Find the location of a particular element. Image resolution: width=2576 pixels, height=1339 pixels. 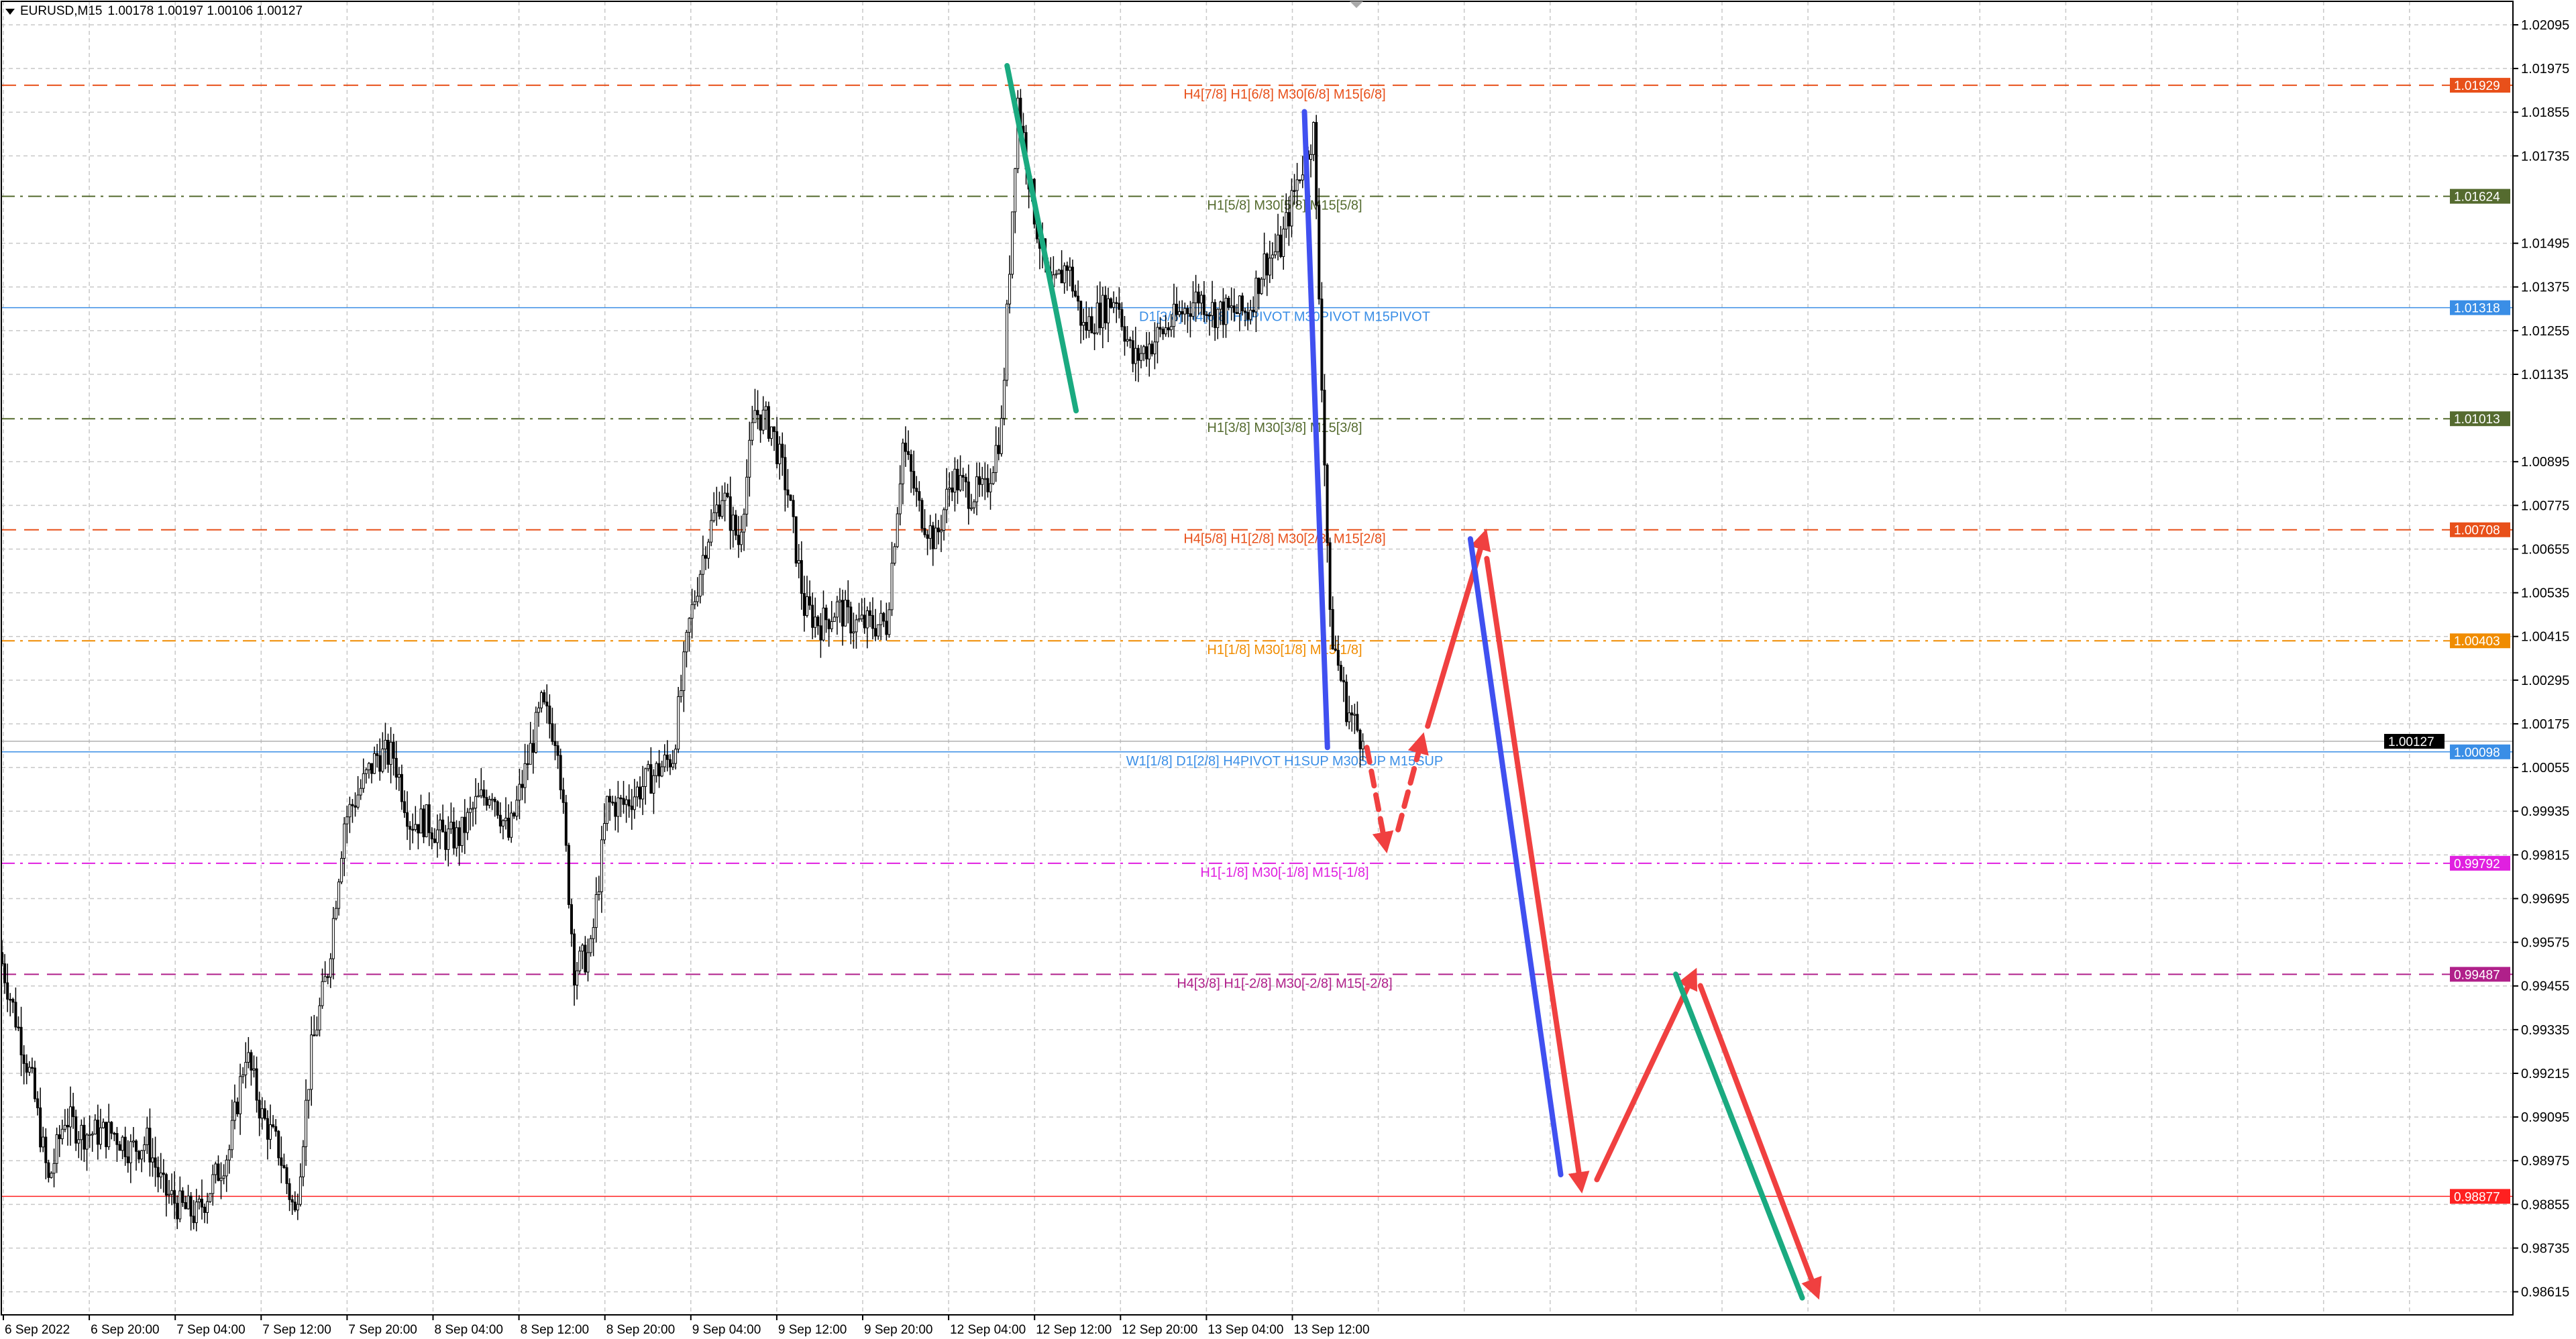

arrow-red-up is located at coordinates (1646, 1075).